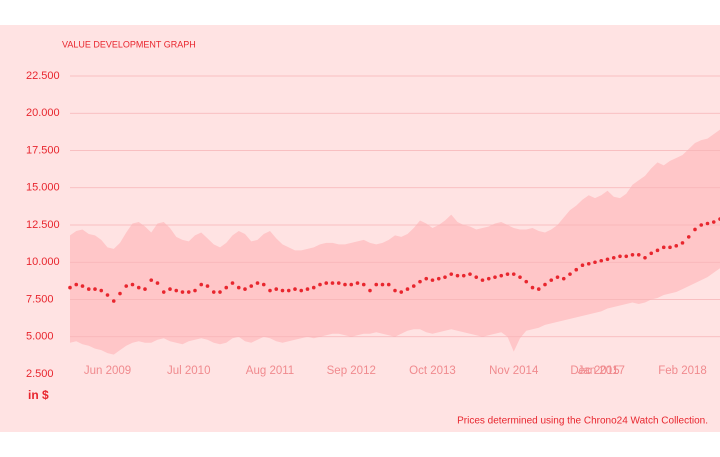 The width and height of the screenshot is (720, 457). What do you see at coordinates (43, 225) in the screenshot?
I see `y-tick-label: 12.500` at bounding box center [43, 225].